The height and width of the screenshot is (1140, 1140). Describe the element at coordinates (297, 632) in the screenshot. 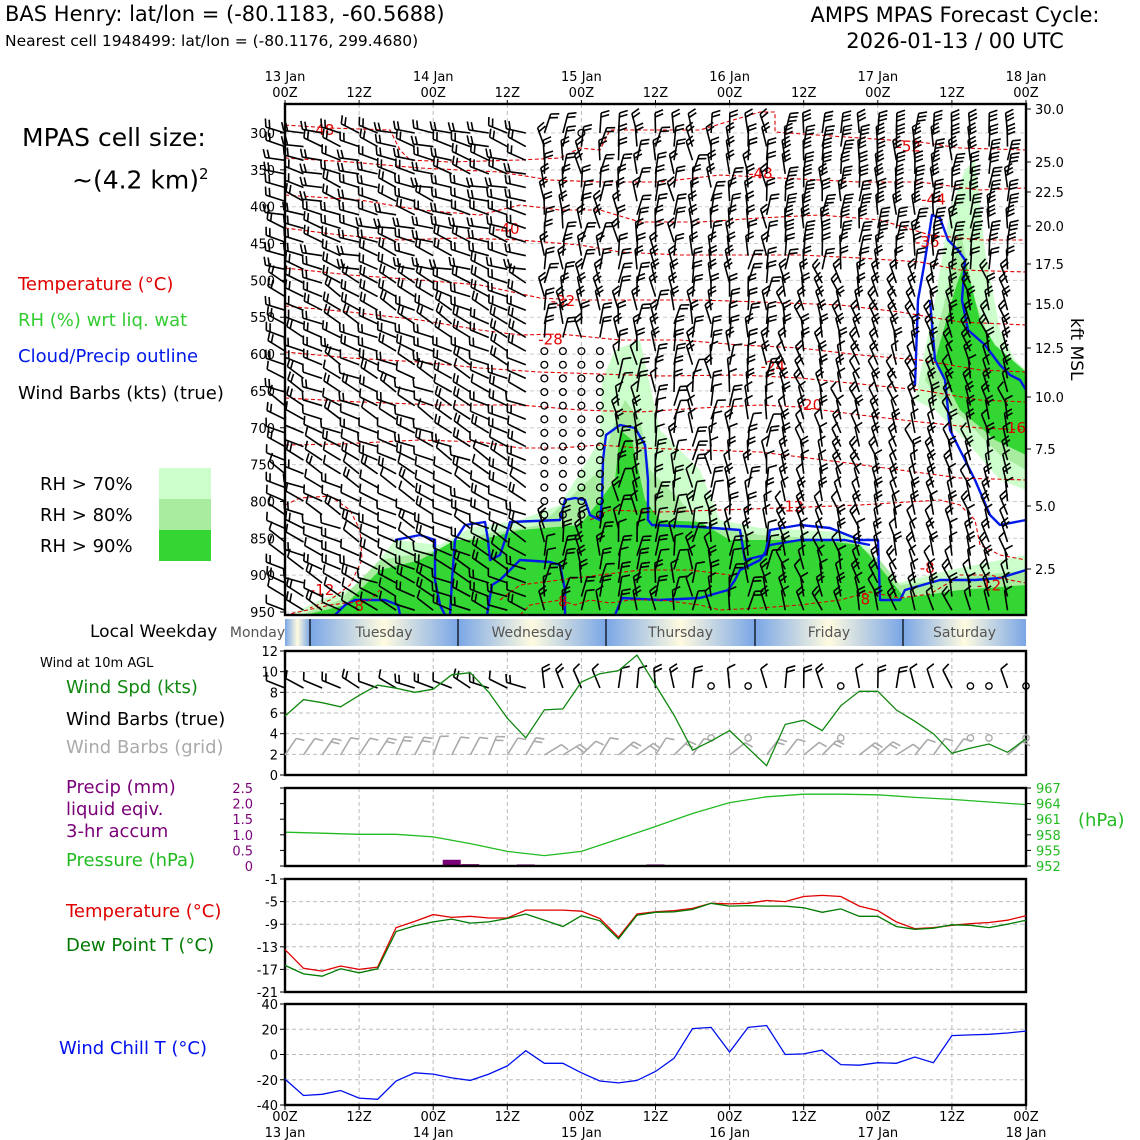

I see `weekday-cell` at that location.